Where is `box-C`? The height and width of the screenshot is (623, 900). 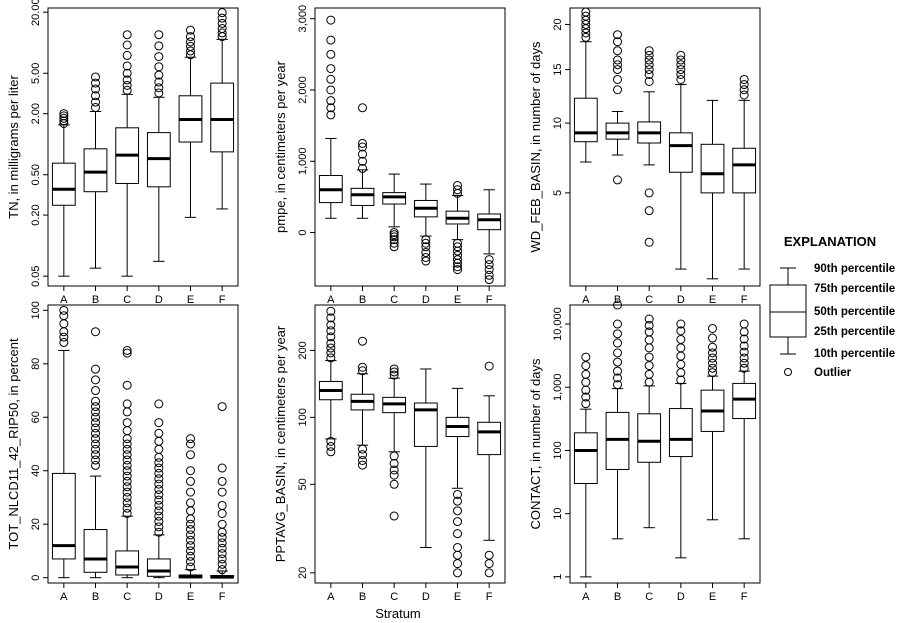 box-C is located at coordinates (394, 442).